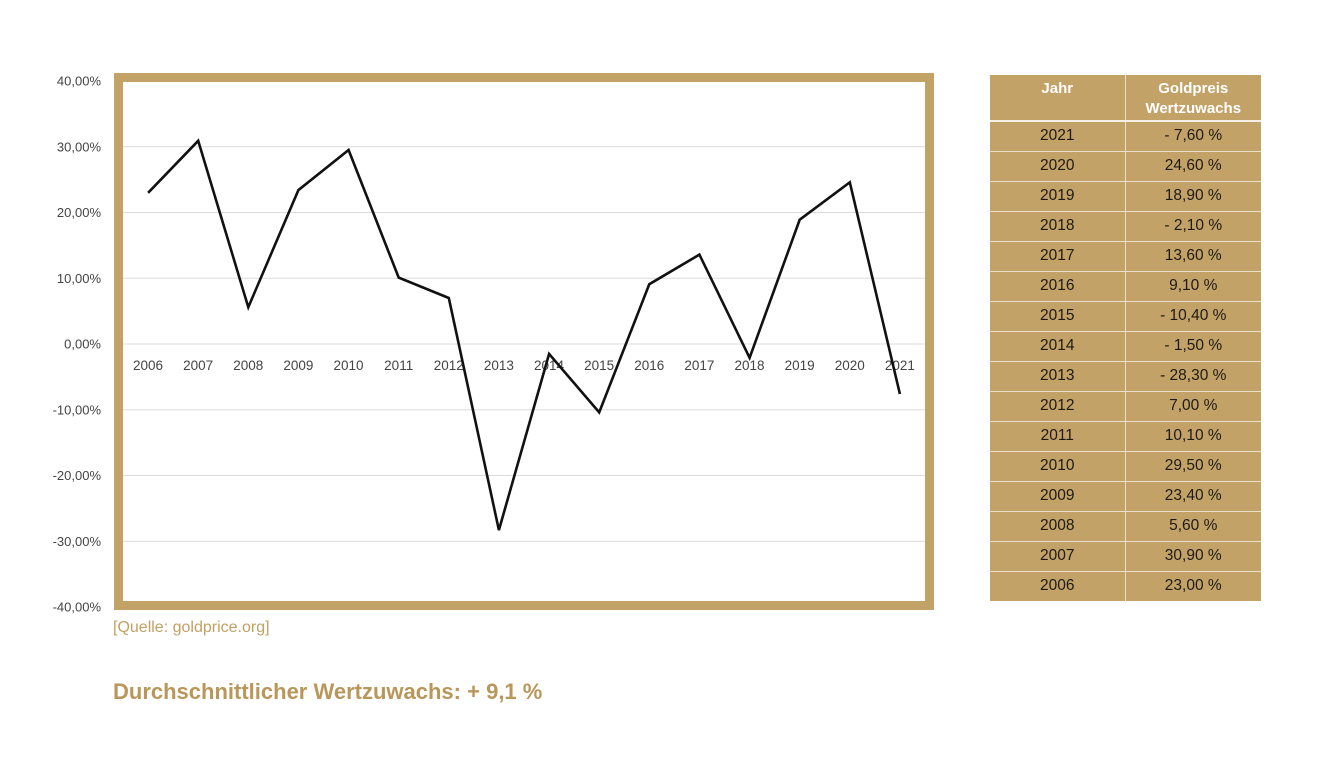  What do you see at coordinates (1193, 586) in the screenshot?
I see `growth-cell: 23,00 %` at bounding box center [1193, 586].